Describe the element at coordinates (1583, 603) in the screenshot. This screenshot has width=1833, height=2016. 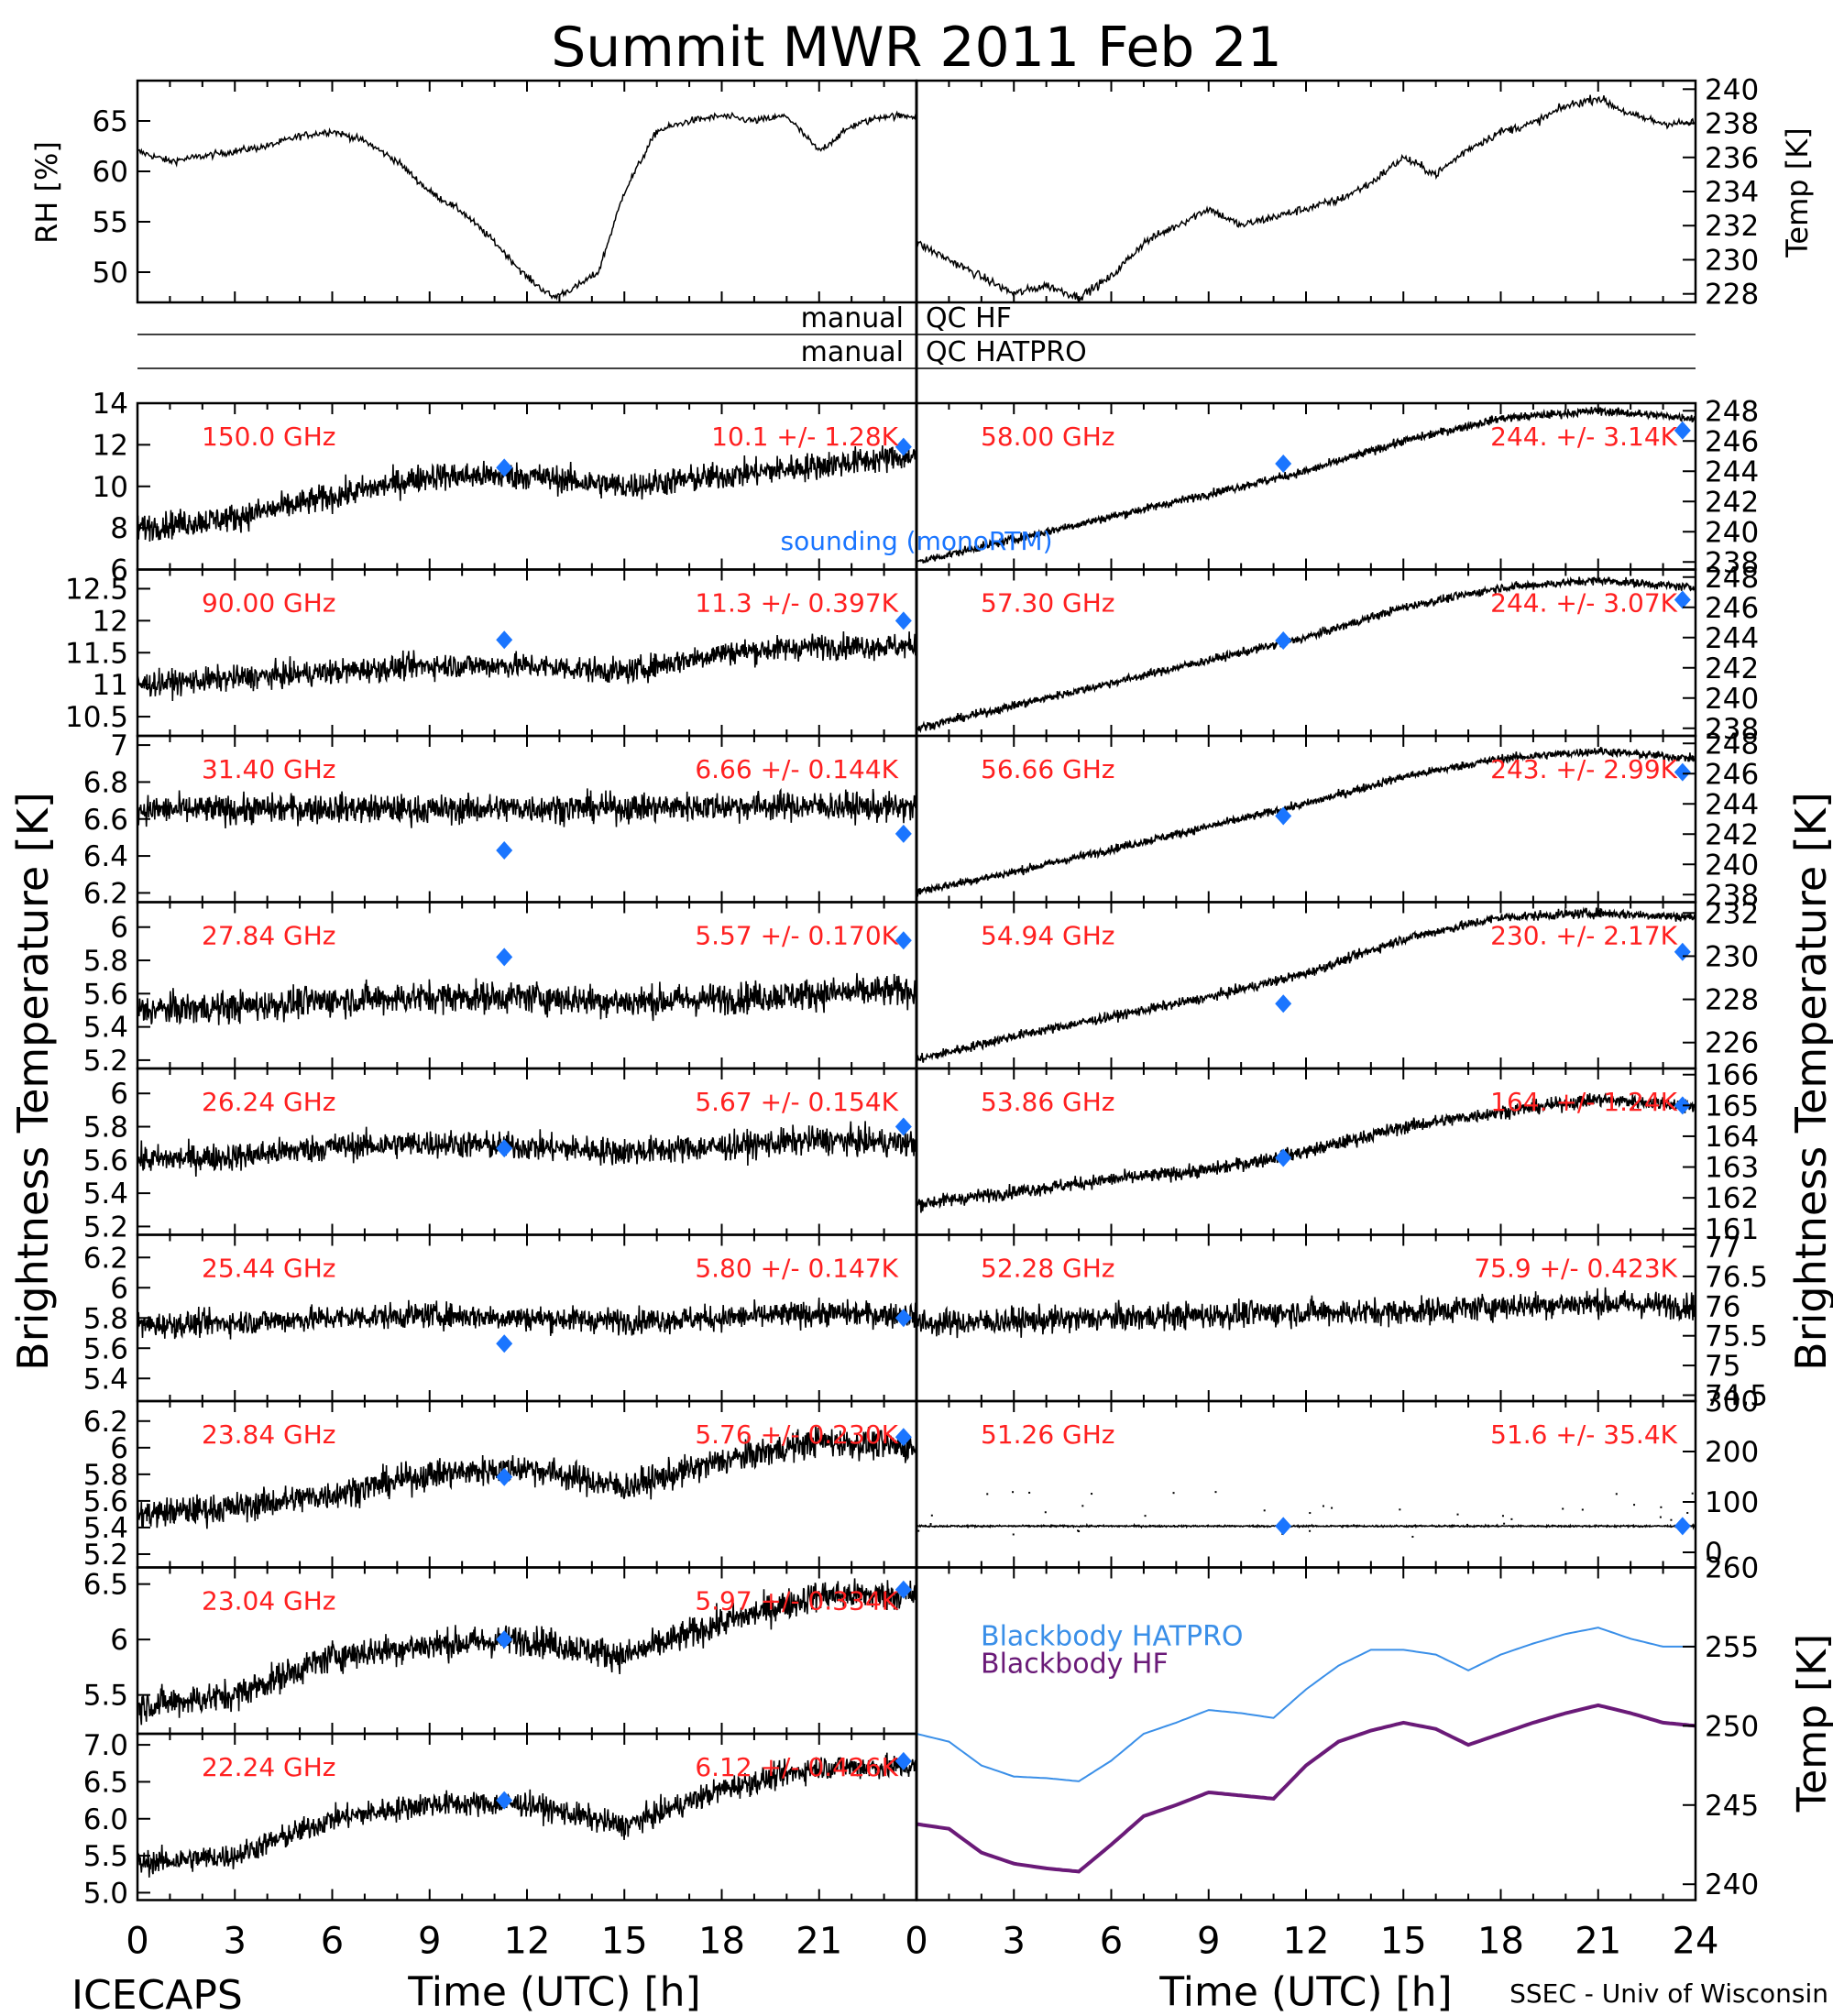
I see `channel-stat: 244. +/- 3.07K` at that location.